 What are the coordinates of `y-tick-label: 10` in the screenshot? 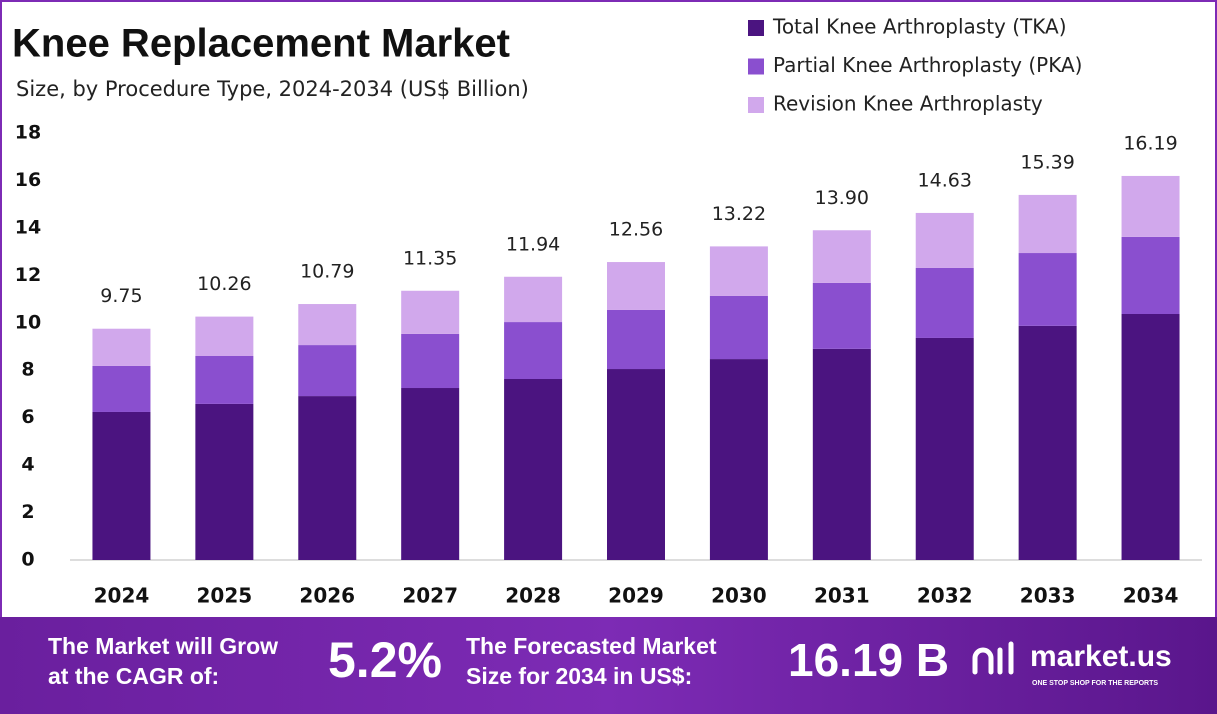 It's located at (28, 322).